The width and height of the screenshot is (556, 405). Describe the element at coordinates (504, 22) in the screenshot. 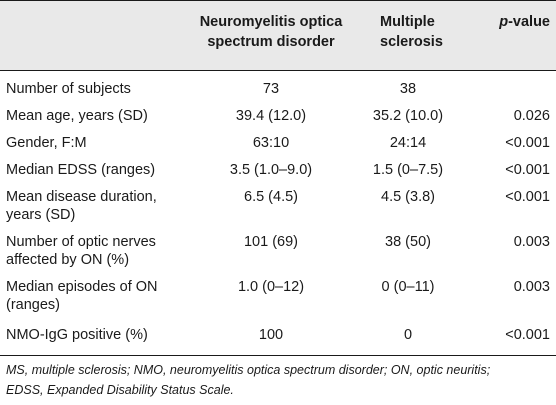

I see `column-header-p-italic: p` at that location.